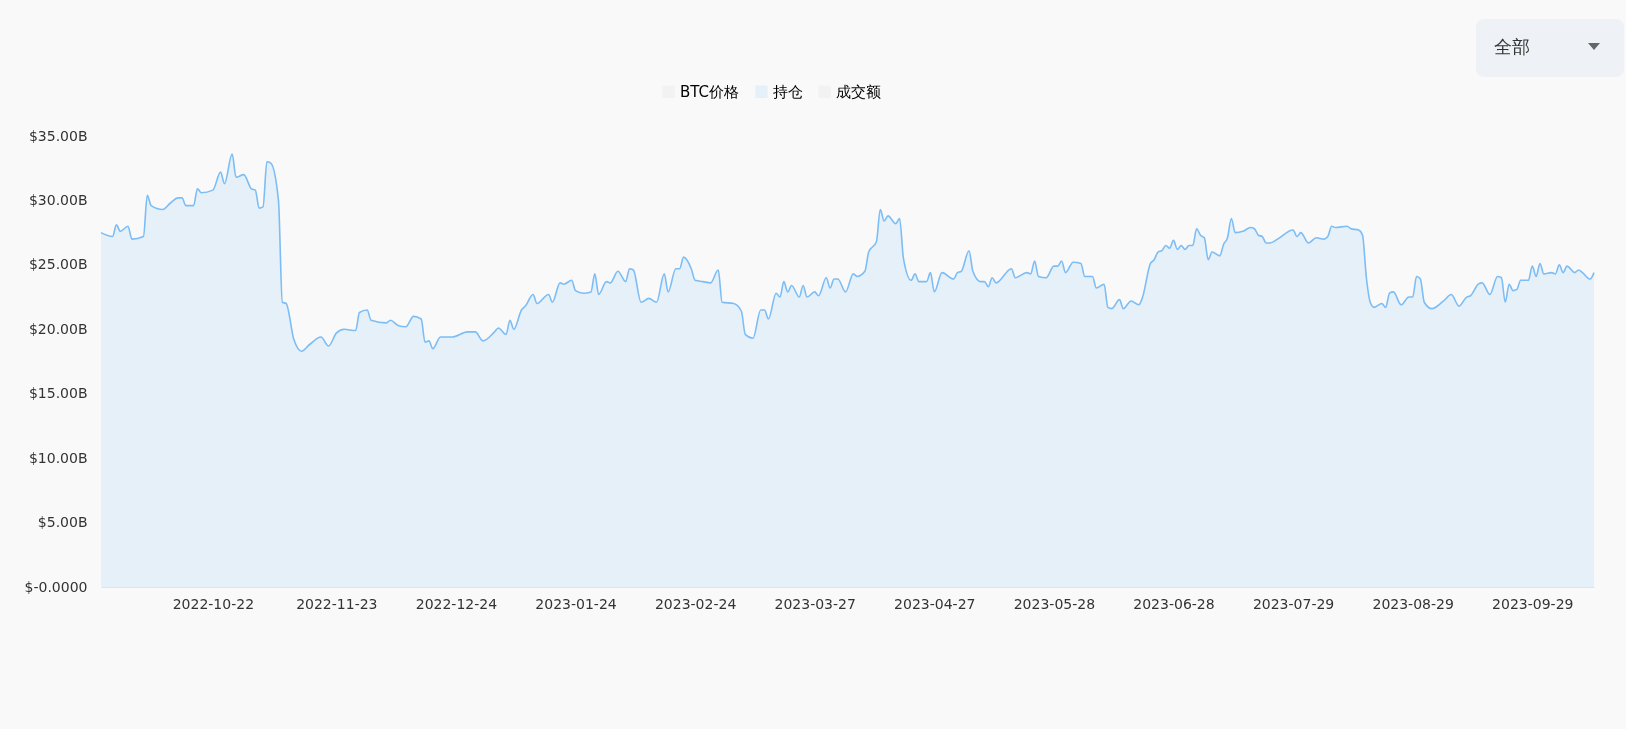 The width and height of the screenshot is (1626, 729). What do you see at coordinates (1293, 603) in the screenshot?
I see `x-tick-label: 2023-07-29` at bounding box center [1293, 603].